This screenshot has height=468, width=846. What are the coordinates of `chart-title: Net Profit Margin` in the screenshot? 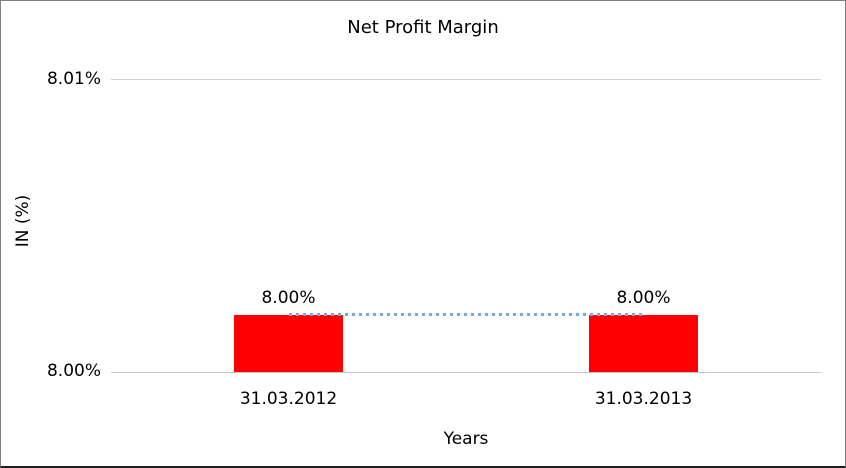 It's located at (423, 27).